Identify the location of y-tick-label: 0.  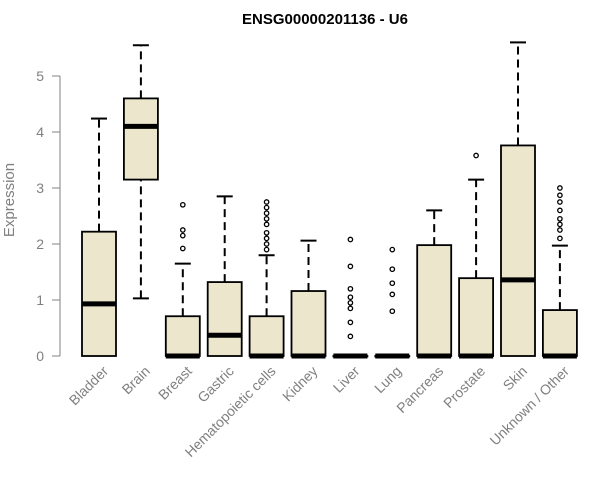
(40, 356).